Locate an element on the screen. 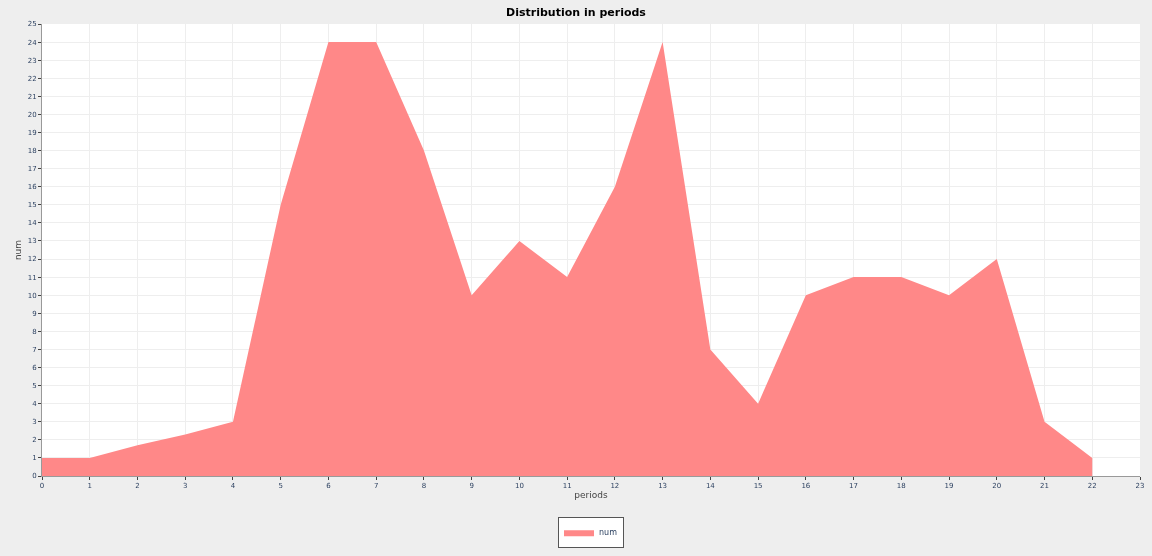  legend-label: num is located at coordinates (608, 533).